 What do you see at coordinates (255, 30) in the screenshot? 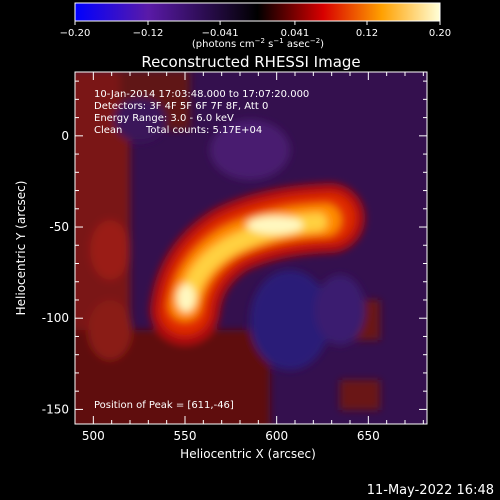
I see `colorbar-ticks: −0.20 −0.12 −0.041 0.041 0.12 0.20` at bounding box center [255, 30].